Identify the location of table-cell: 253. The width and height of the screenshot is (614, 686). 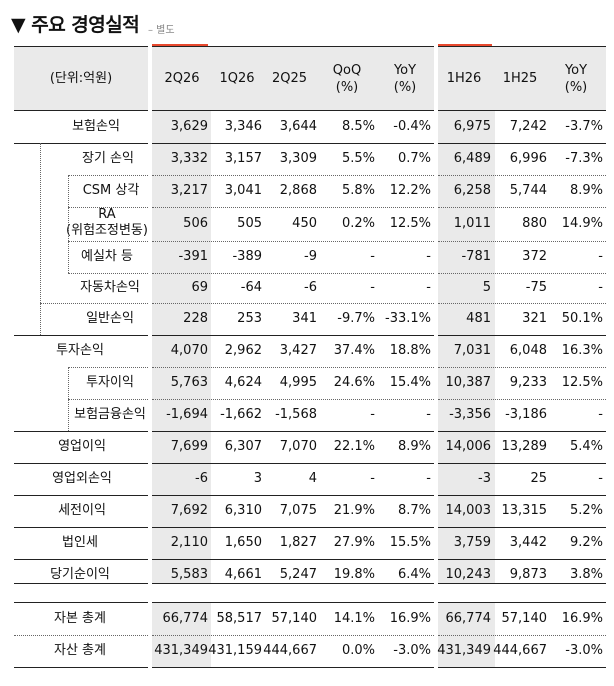
(249, 318).